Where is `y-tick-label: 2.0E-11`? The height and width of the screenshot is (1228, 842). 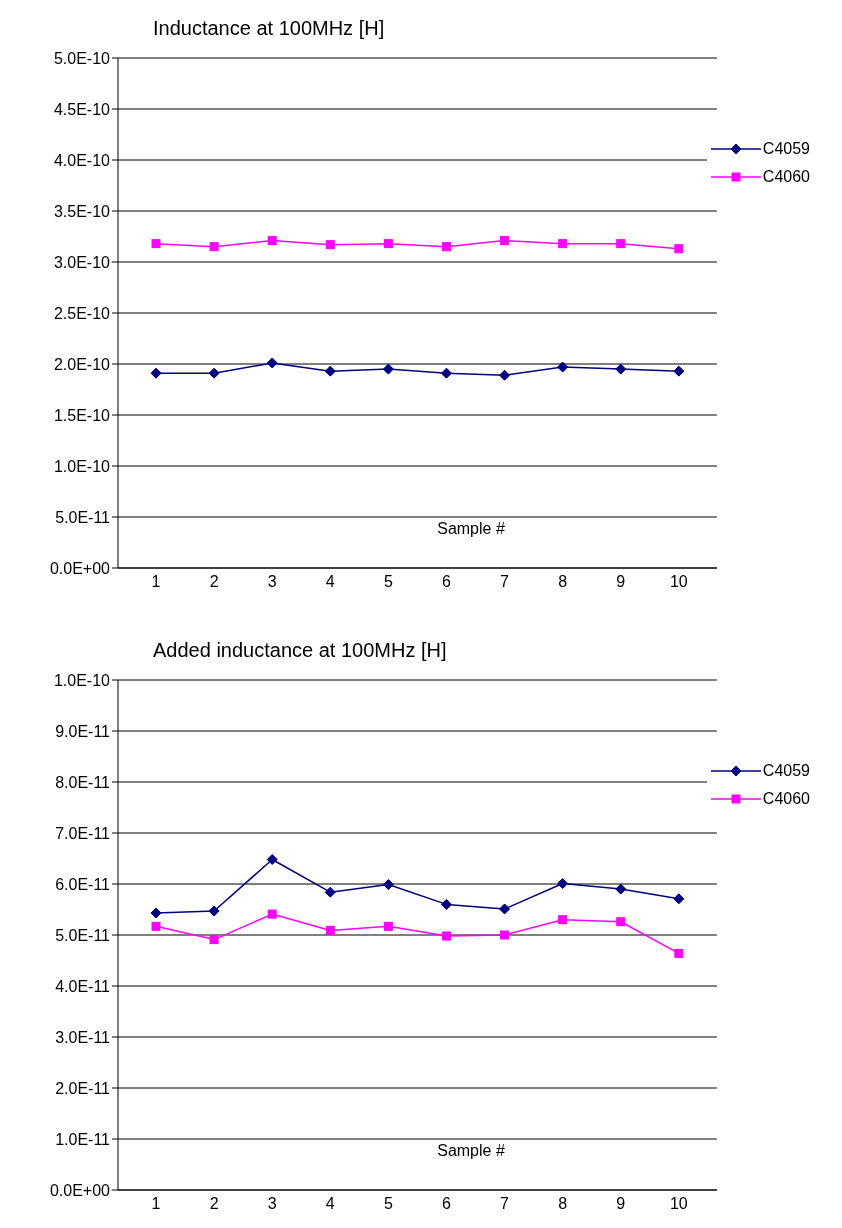 y-tick-label: 2.0E-11 is located at coordinates (83, 1088).